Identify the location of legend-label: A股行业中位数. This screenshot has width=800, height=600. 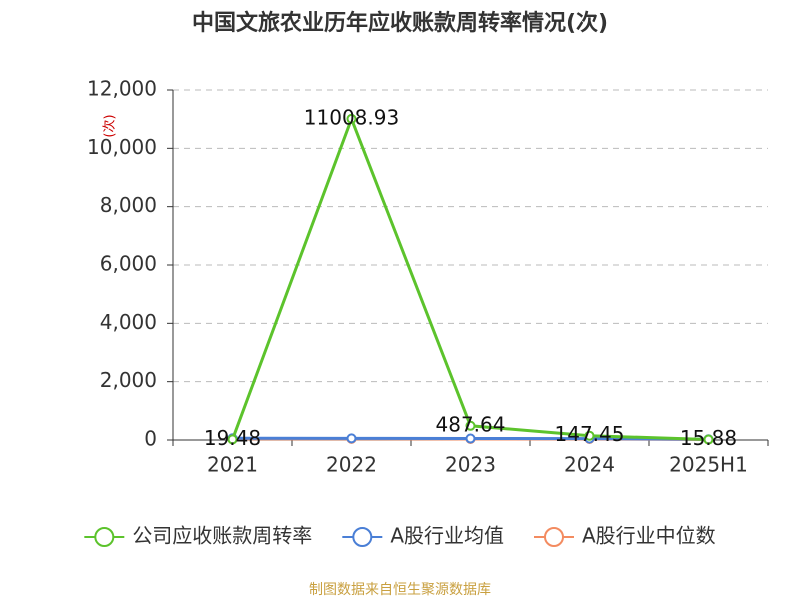
(649, 536).